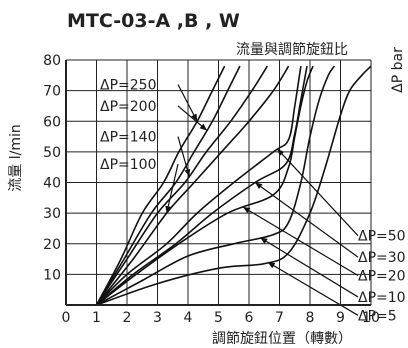 Image resolution: width=408 pixels, height=348 pixels. What do you see at coordinates (96, 318) in the screenshot?
I see `x-tick-label: 1` at bounding box center [96, 318].